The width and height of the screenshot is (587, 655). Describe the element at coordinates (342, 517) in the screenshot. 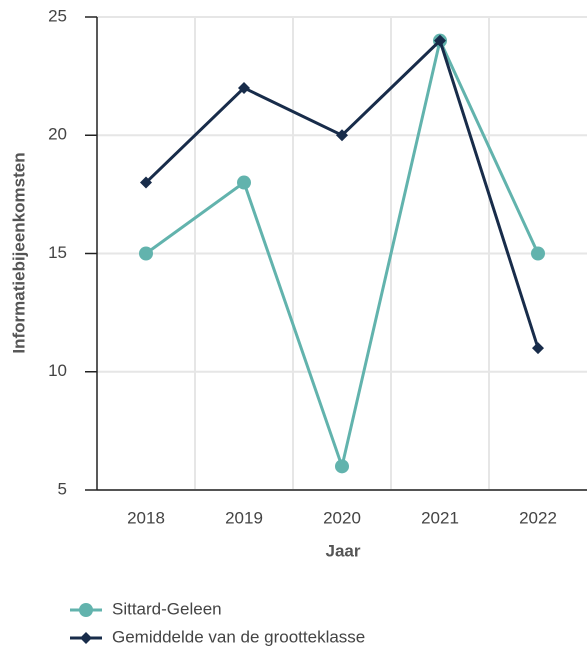

I see `x-tick-label: 2020` at that location.